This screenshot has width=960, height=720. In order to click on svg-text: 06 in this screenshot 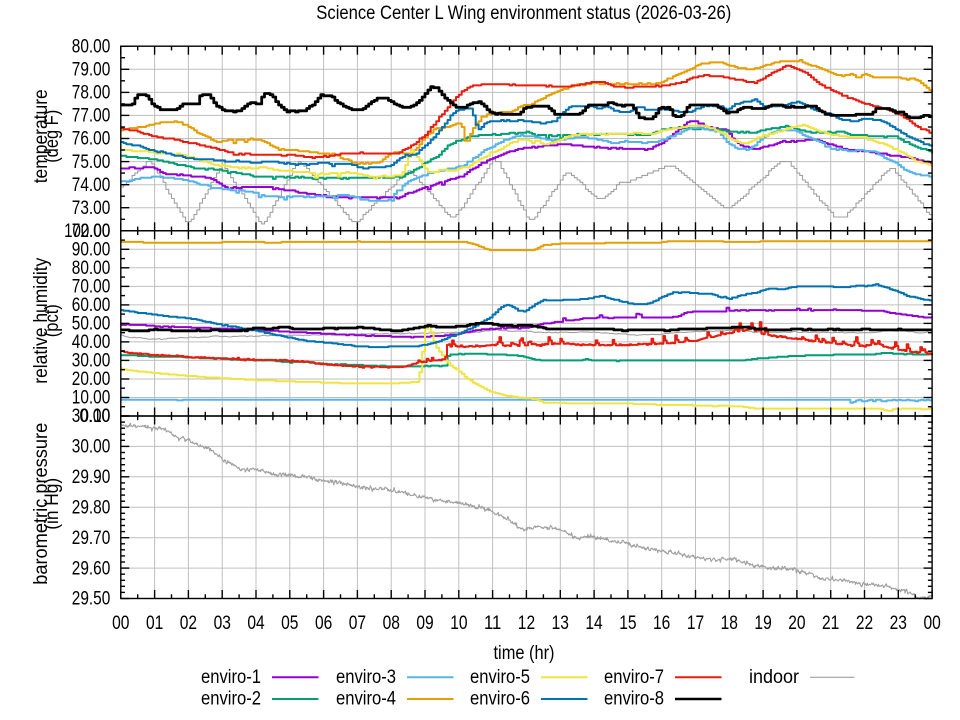, I will do `click(323, 623)`.